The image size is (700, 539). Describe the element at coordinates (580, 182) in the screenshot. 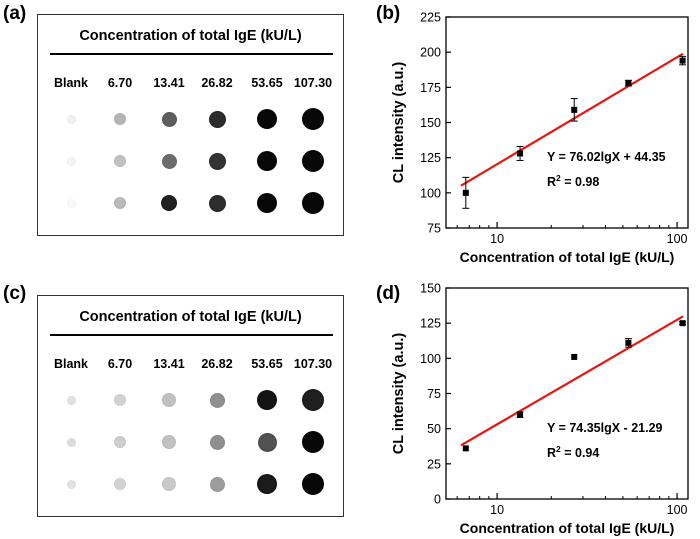

I see `r-squared-value: = 0.98` at that location.